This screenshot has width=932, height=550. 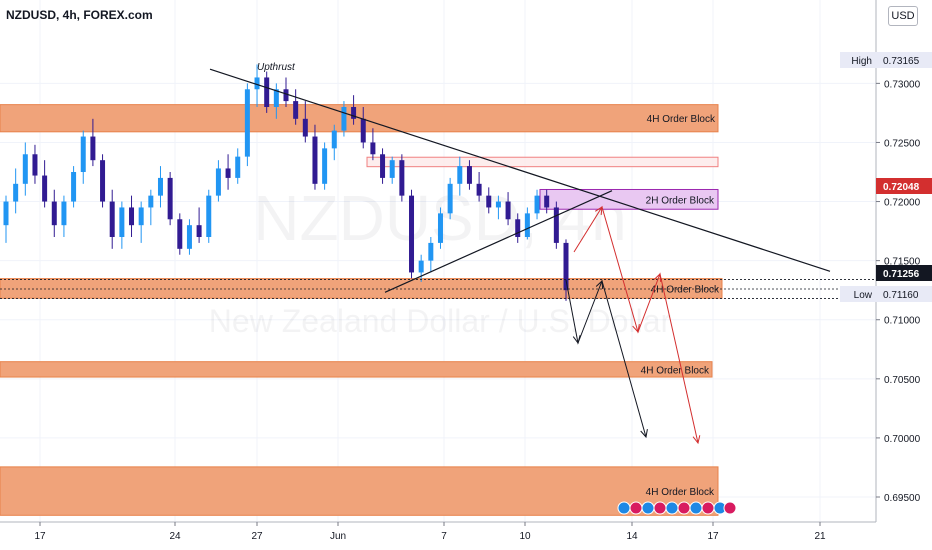 What do you see at coordinates (902, 321) in the screenshot?
I see `price-tick-label: 0.71000` at bounding box center [902, 321].